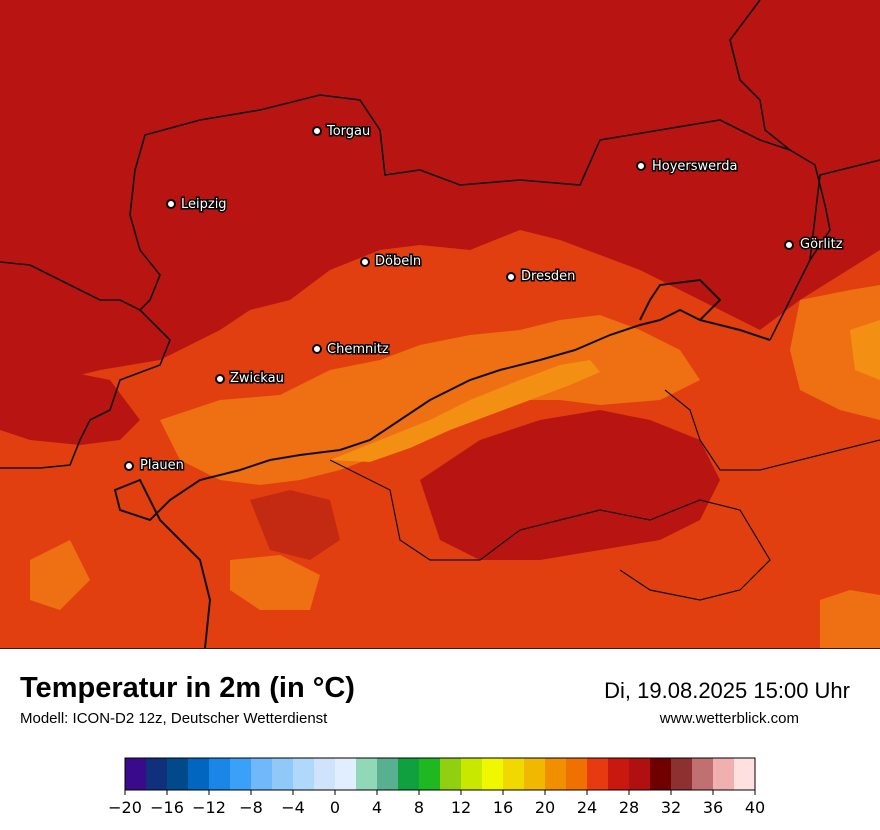  What do you see at coordinates (844, 210) in the screenshot?
I see `border-poland` at bounding box center [844, 210].